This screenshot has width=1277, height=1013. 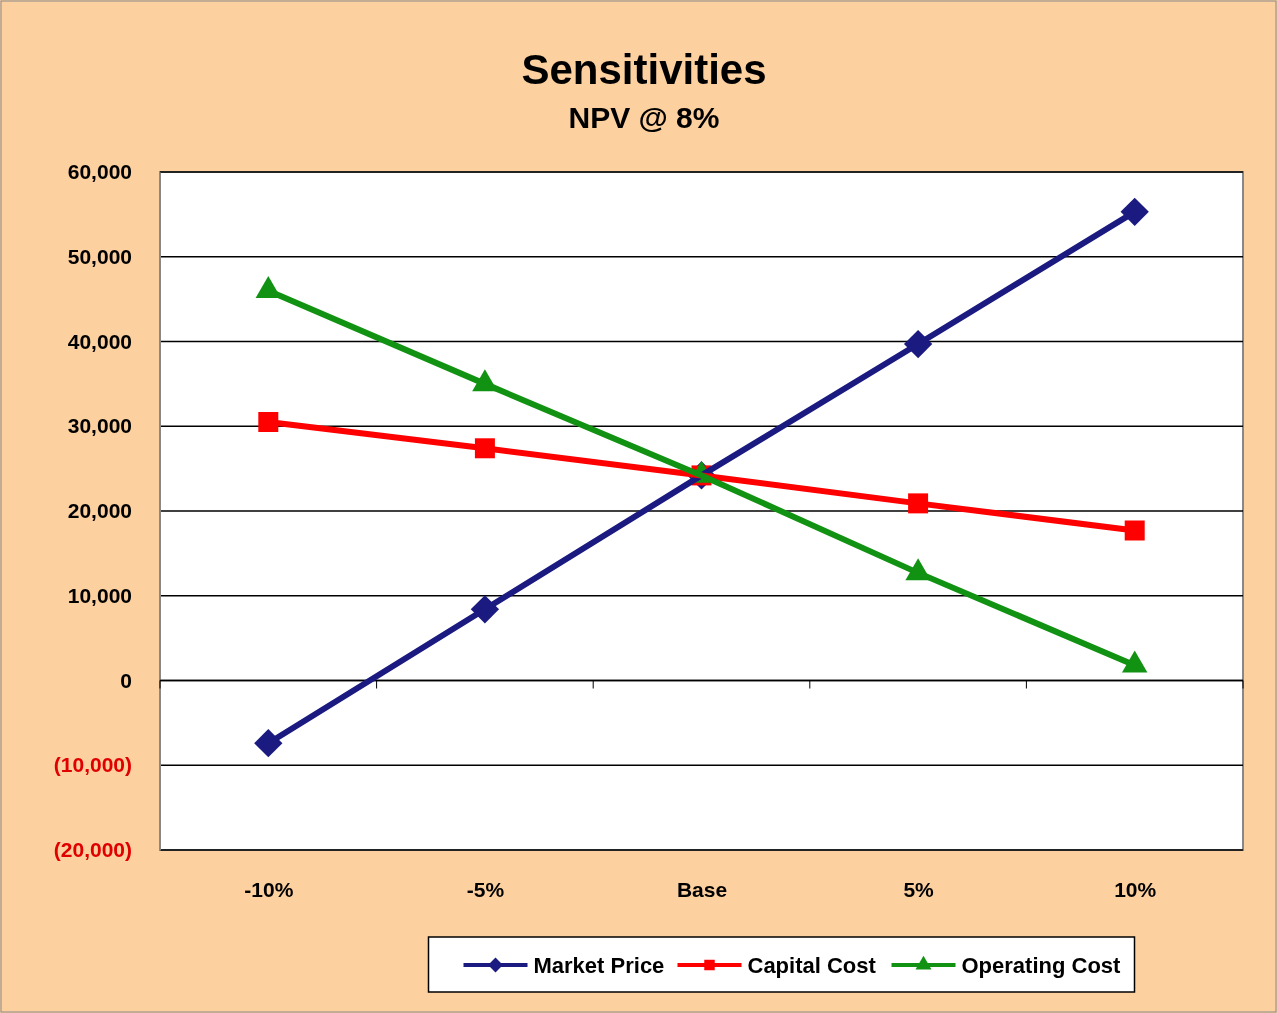 I want to click on y-tick-label: 10,000, so click(x=99, y=595).